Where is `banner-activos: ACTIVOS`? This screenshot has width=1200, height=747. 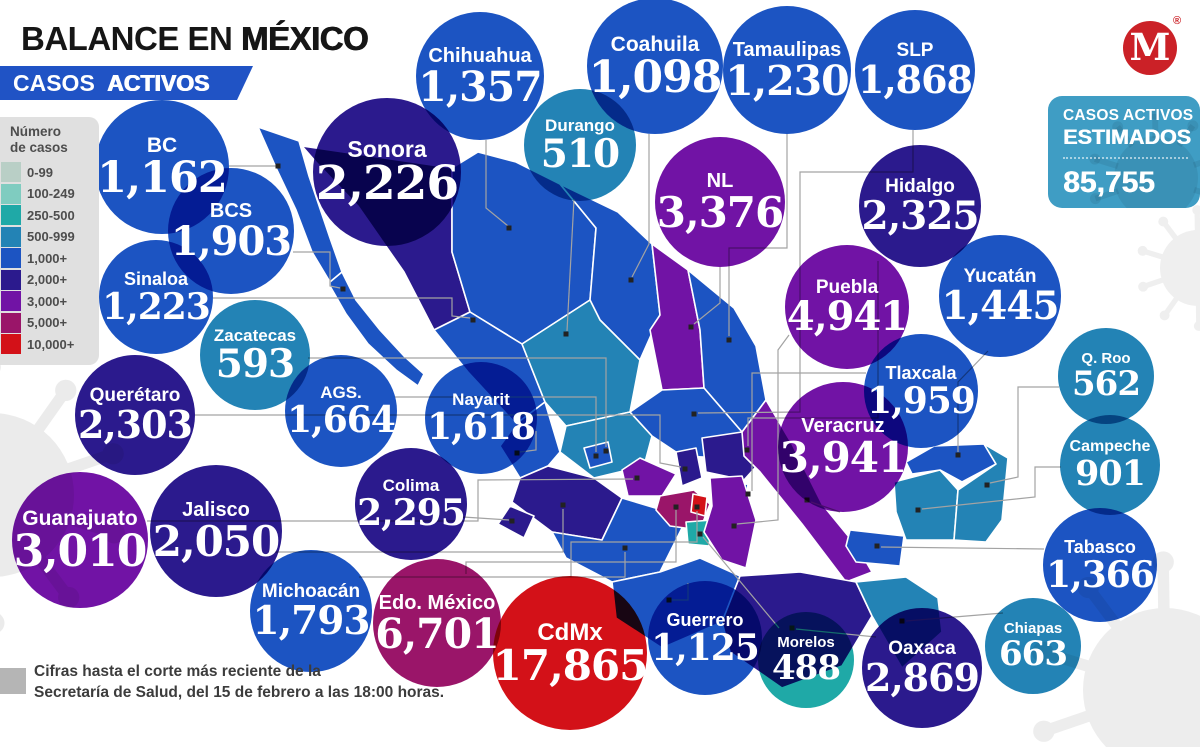 banner-activos: ACTIVOS is located at coordinates (158, 83).